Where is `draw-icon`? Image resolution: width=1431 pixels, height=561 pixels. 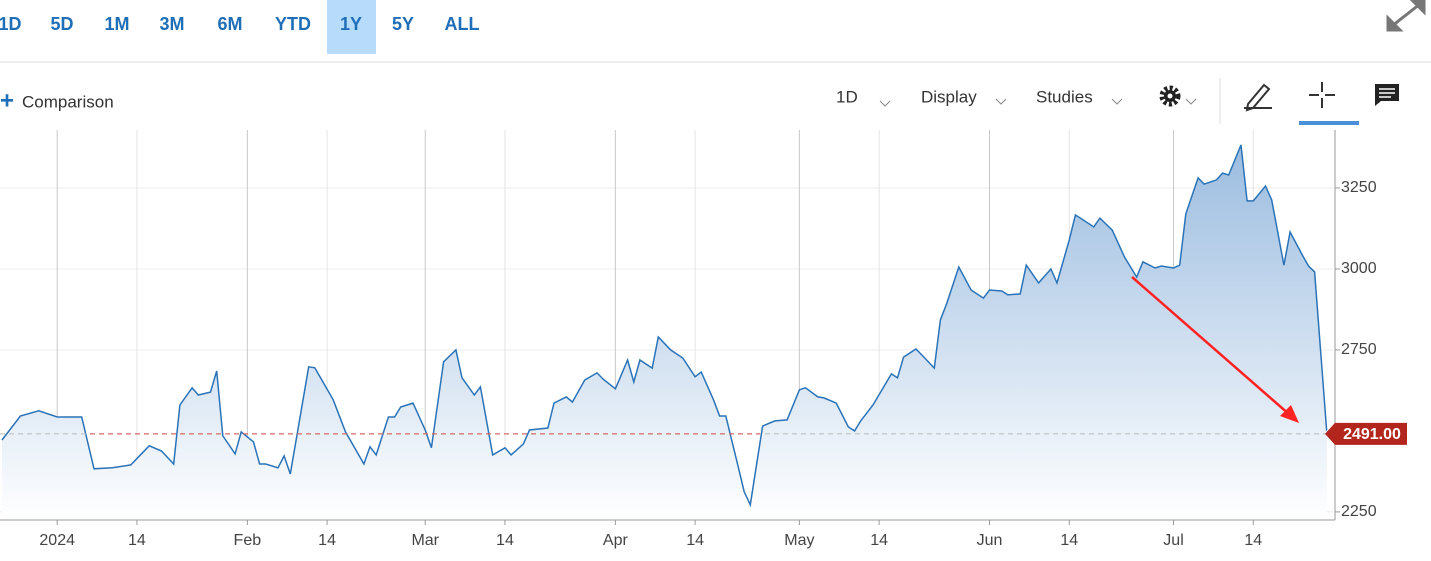
draw-icon is located at coordinates (1258, 97).